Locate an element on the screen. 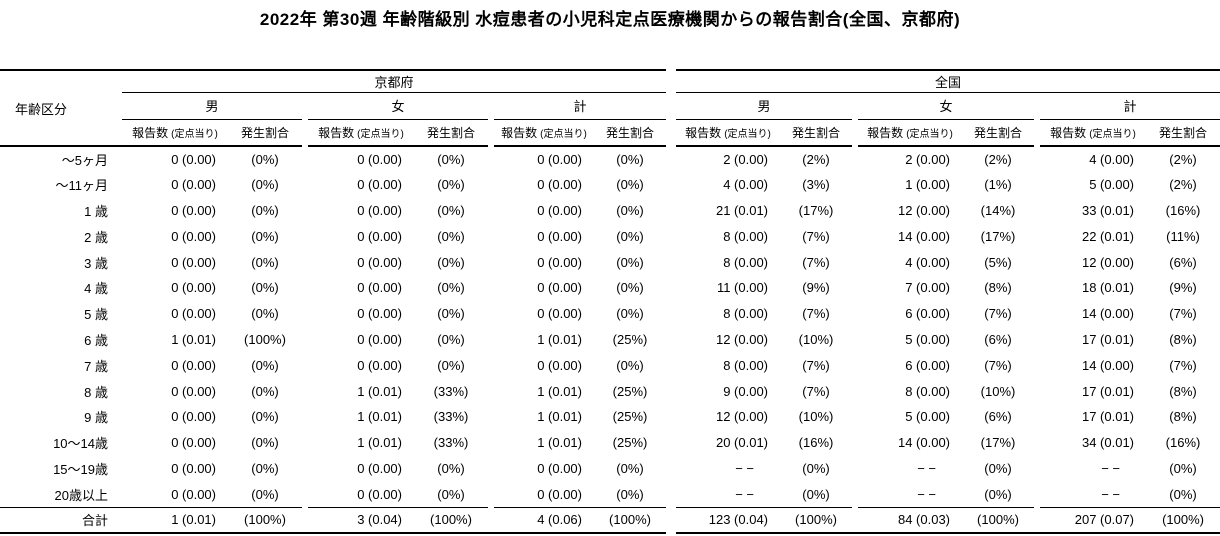 This screenshot has width=1220, height=536. region-header-row: 年齢区分 京都府 全国 is located at coordinates (610, 108).